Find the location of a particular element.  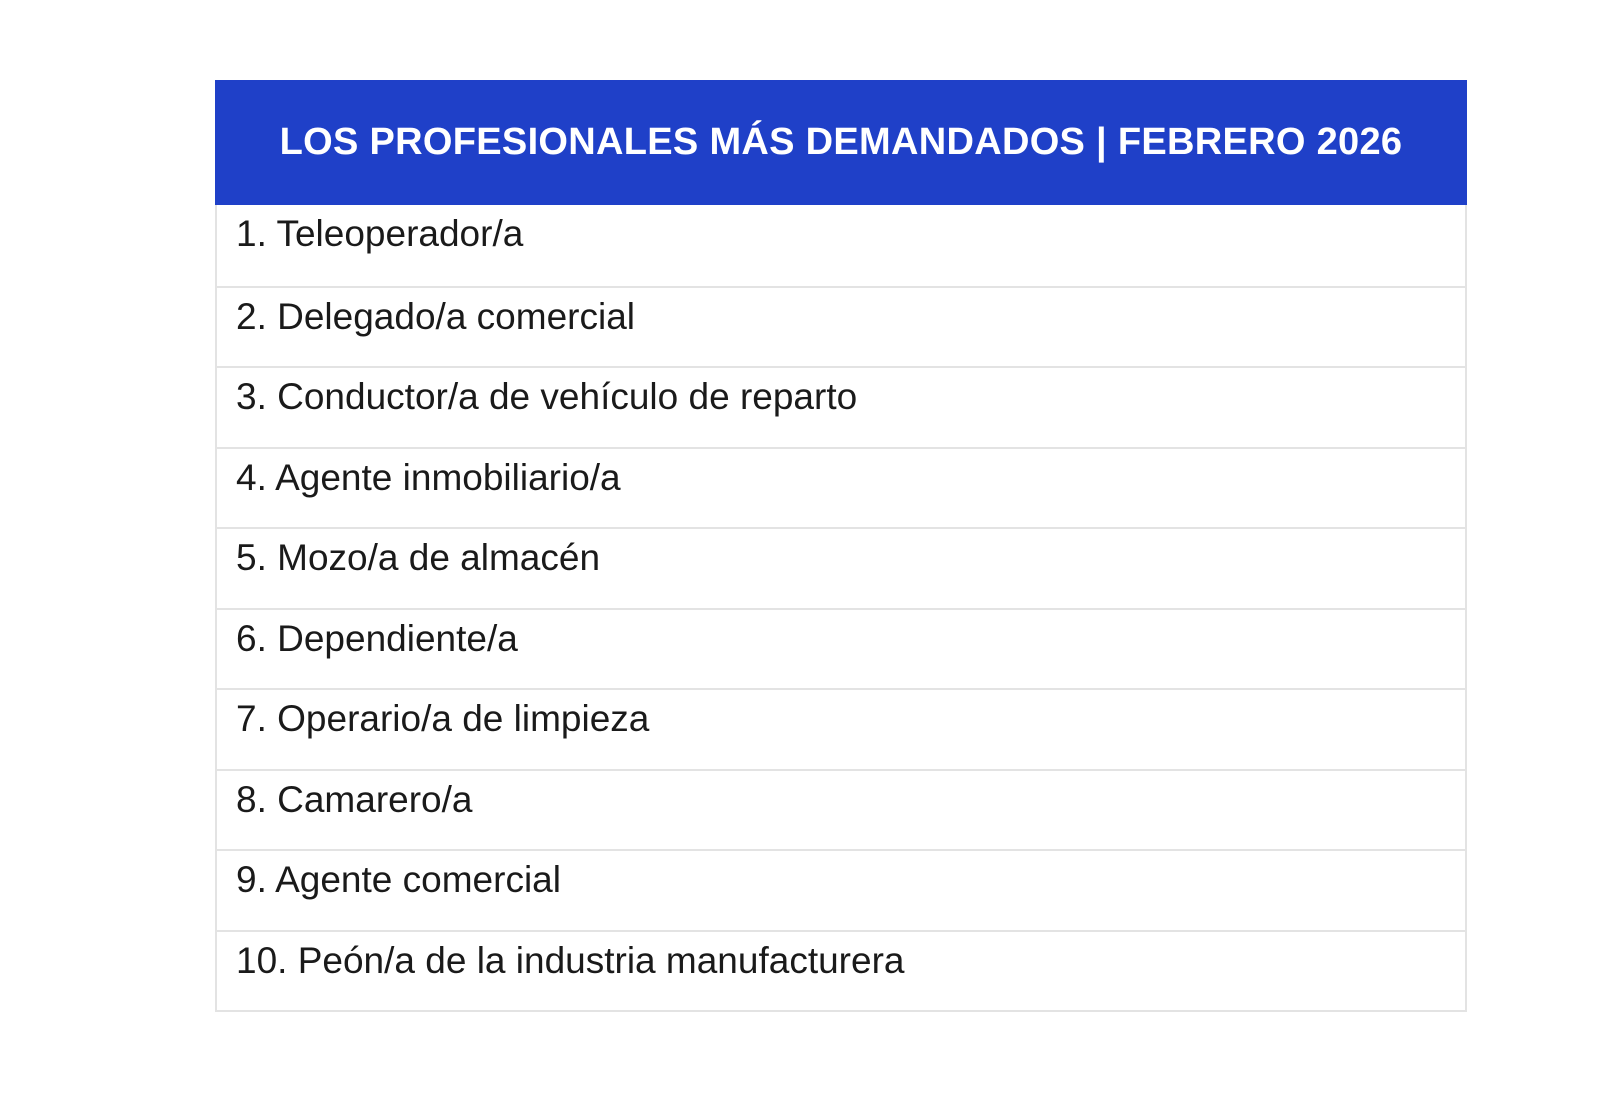

table-row: 10. Peón/a de la industria manufacturera is located at coordinates (841, 970).